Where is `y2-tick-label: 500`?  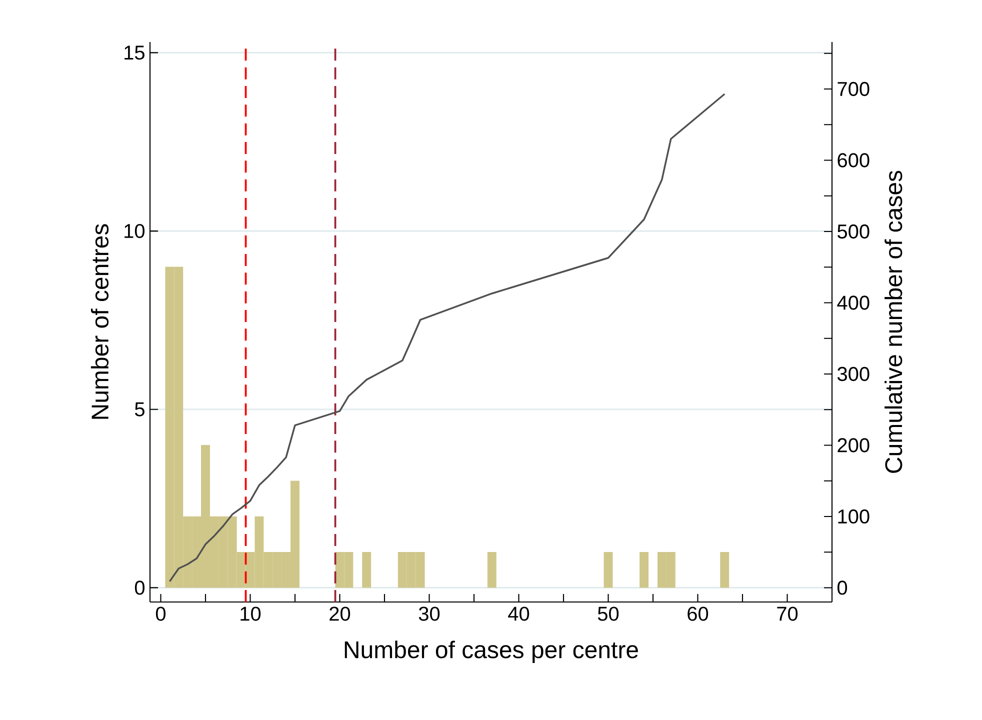
y2-tick-label: 500 is located at coordinates (854, 231).